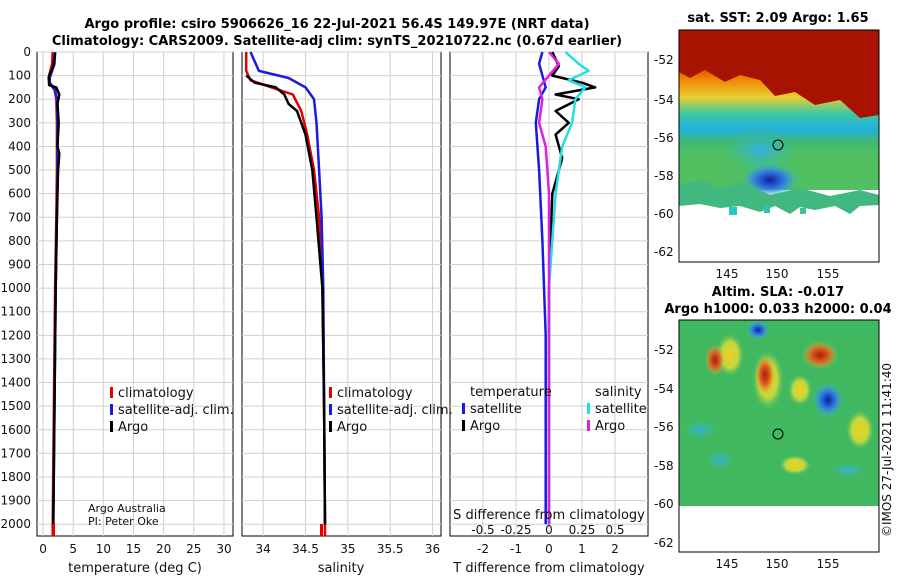  Describe the element at coordinates (483, 549) in the screenshot. I see `x-tick-label: -2` at that location.